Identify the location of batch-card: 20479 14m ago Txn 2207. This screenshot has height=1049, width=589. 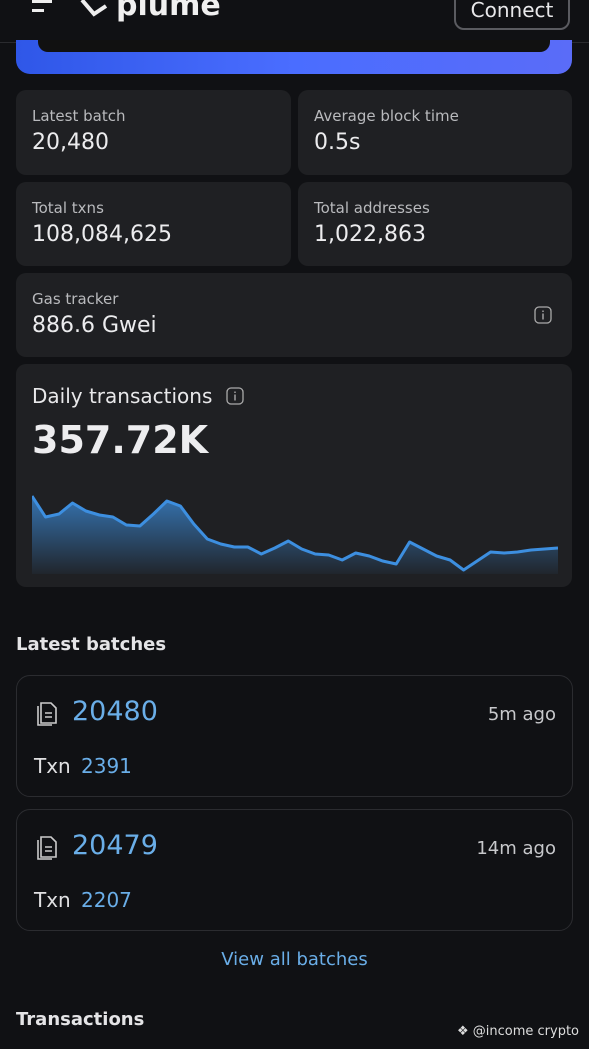
(294, 870).